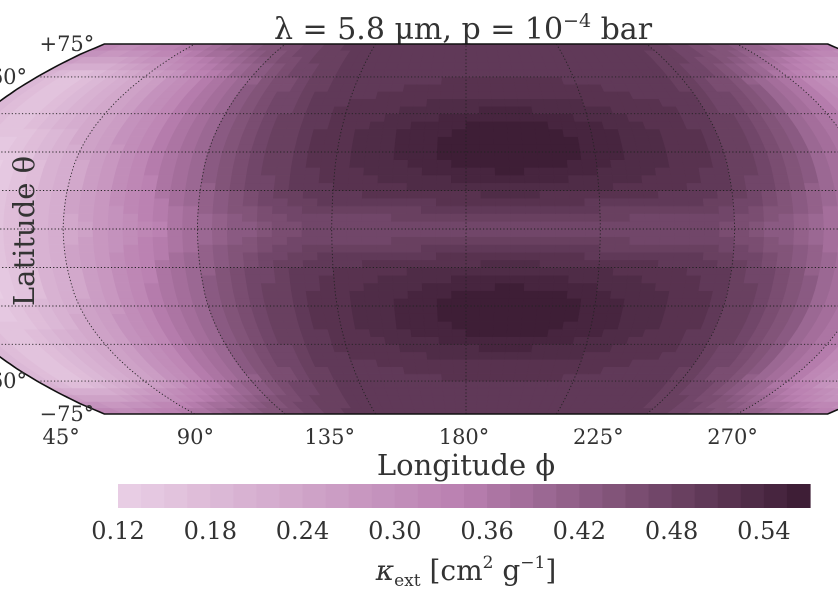 The height and width of the screenshot is (601, 838). What do you see at coordinates (399, 437) in the screenshot?
I see `longitude-tick-labels: 45°90°135°180°225°270°315°` at bounding box center [399, 437].